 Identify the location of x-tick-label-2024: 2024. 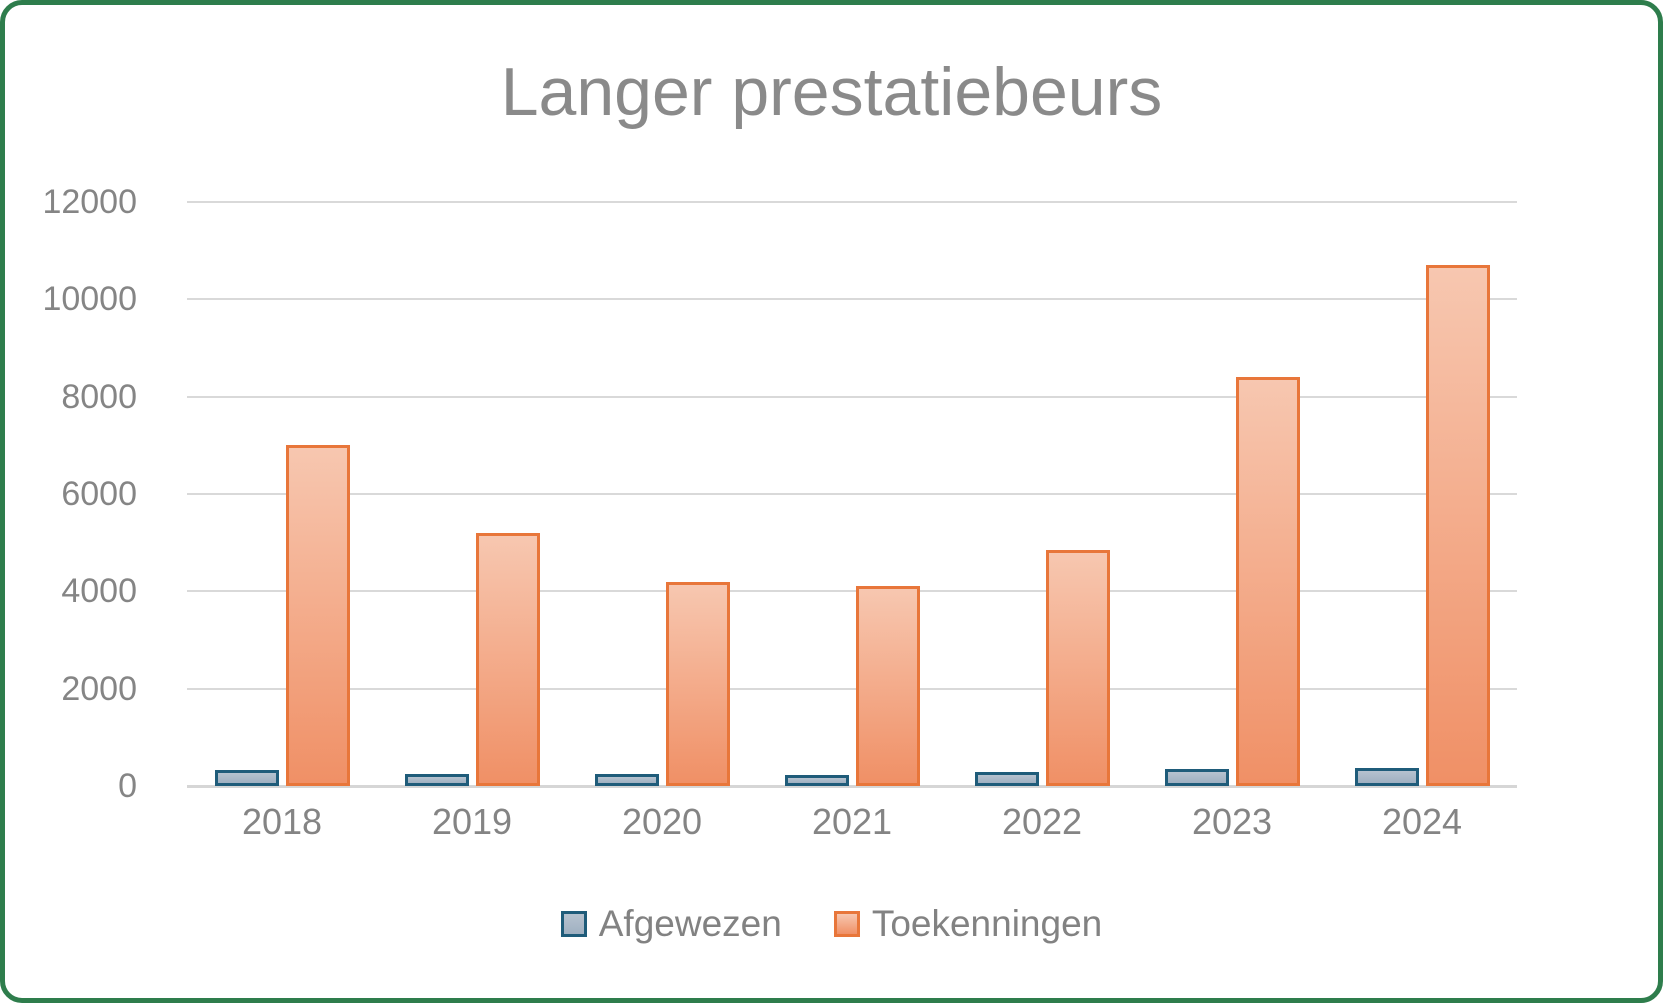
(1422, 821).